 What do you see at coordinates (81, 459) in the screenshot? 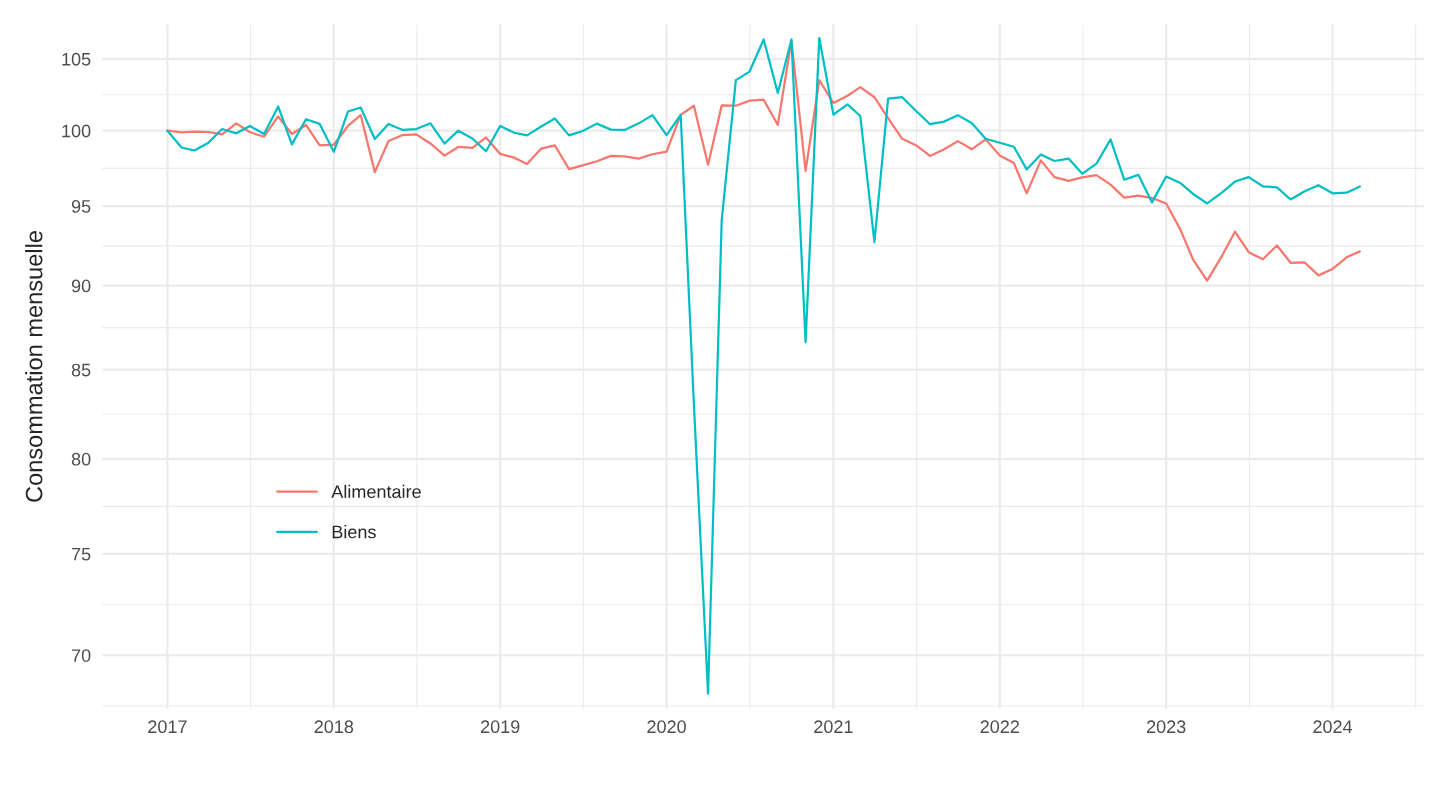
I see `y-tick-label: 80` at bounding box center [81, 459].